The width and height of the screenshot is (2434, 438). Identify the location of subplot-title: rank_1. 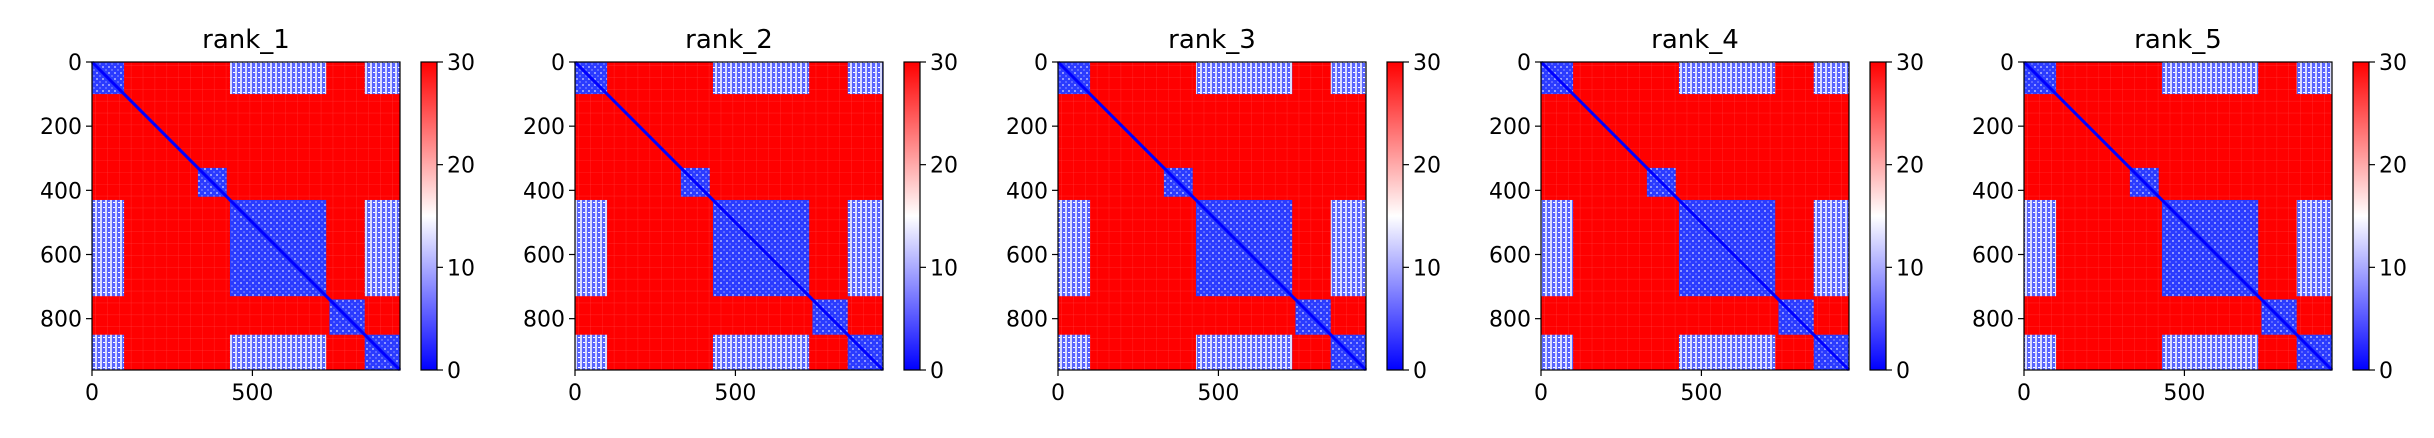
(246, 40).